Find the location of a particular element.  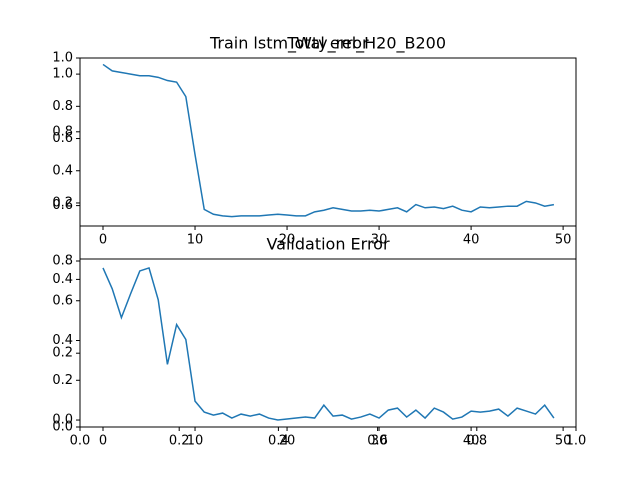

x-tick-label: 0.8 is located at coordinates (476, 441).